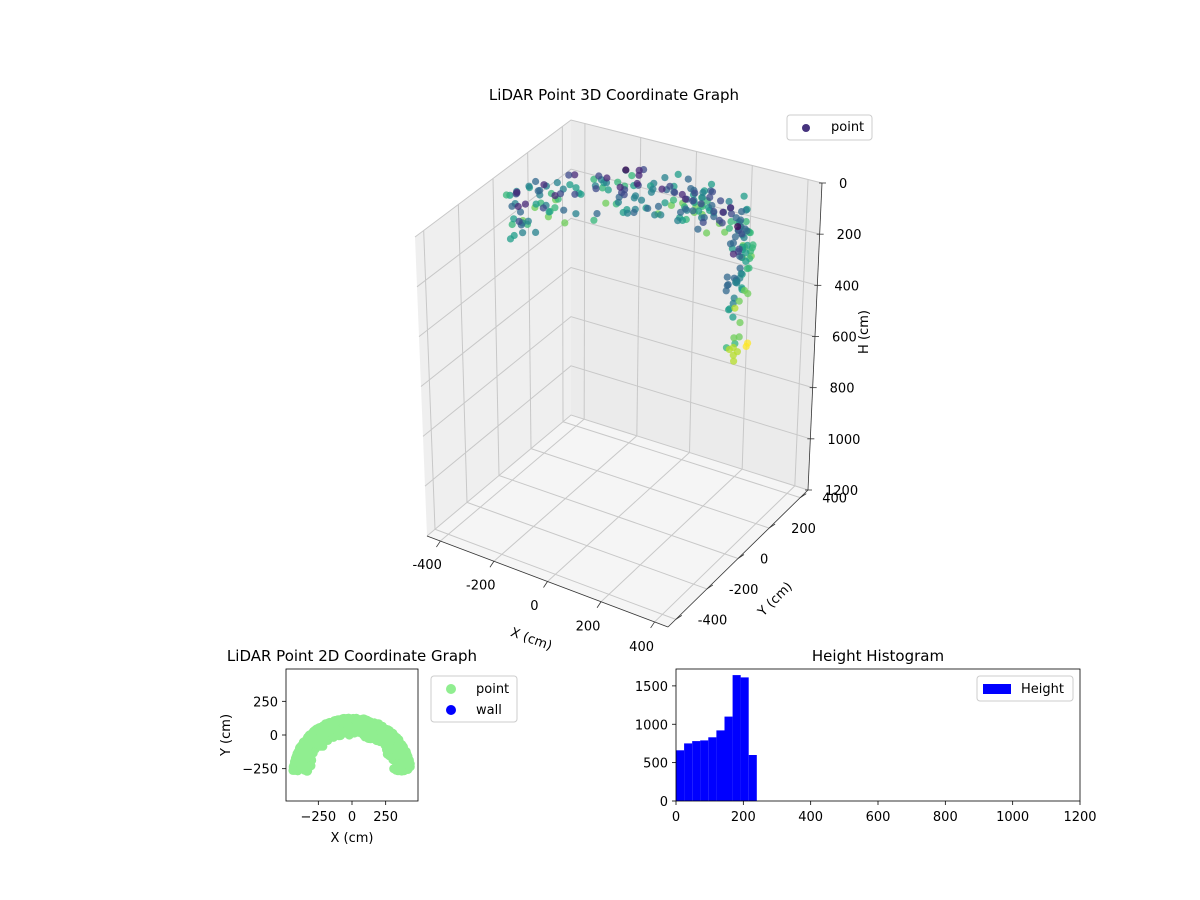 This screenshot has width=1200, height=900. What do you see at coordinates (803, 529) in the screenshot?
I see `y-tick-label-3d: 200` at bounding box center [803, 529].